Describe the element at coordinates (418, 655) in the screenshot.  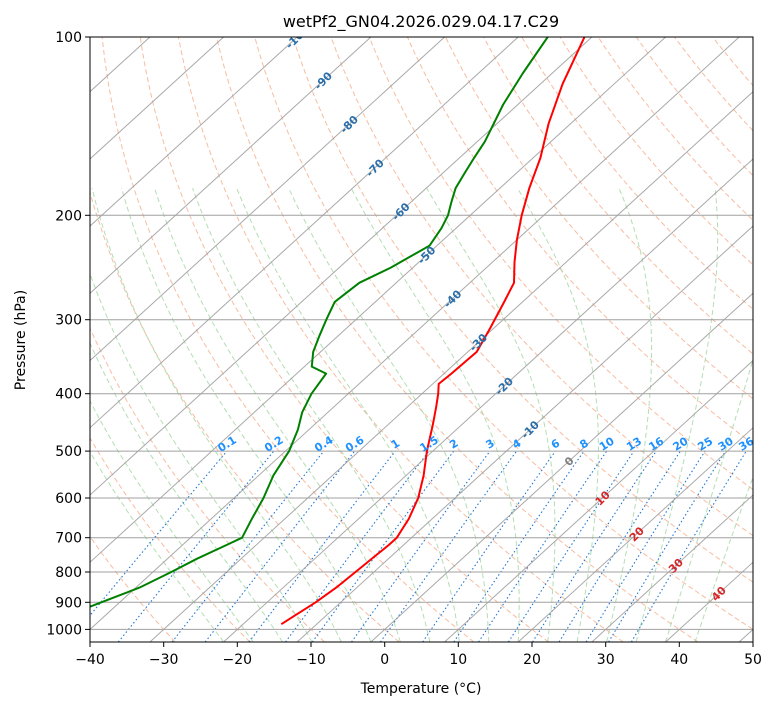
I see `x-axis-ticks: −40 −30 −20 −10 0 10 20 30 40 50` at that location.